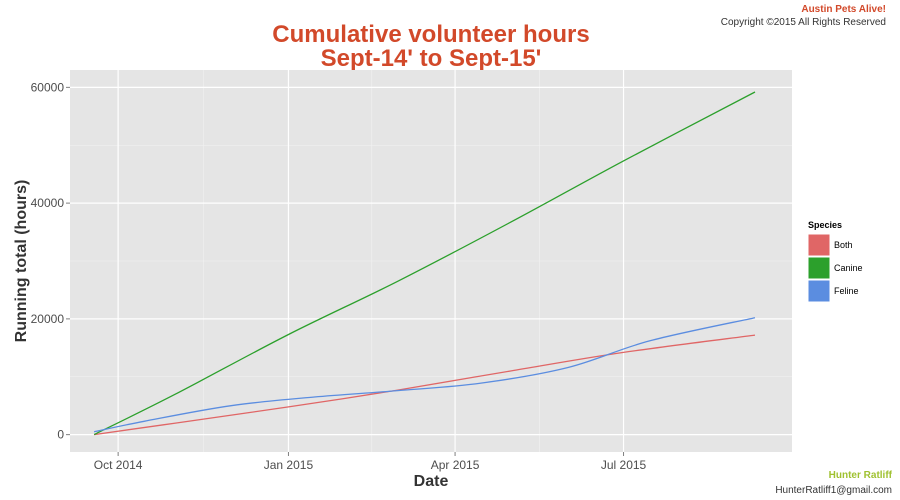 Image resolution: width=900 pixels, height=500 pixels. What do you see at coordinates (118, 465) in the screenshot?
I see `x-tick-label: Oct 2014` at bounding box center [118, 465].